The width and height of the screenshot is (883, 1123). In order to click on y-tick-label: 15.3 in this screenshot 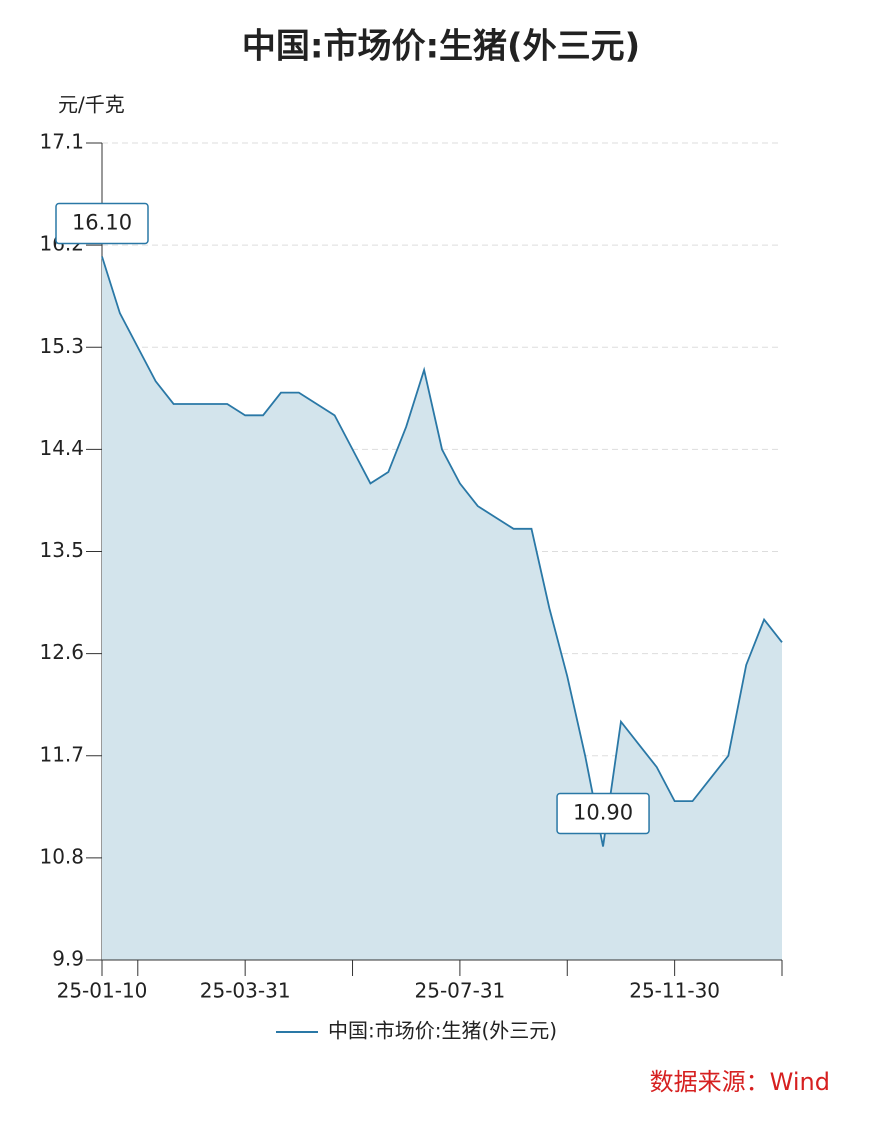, I will do `click(61, 346)`.